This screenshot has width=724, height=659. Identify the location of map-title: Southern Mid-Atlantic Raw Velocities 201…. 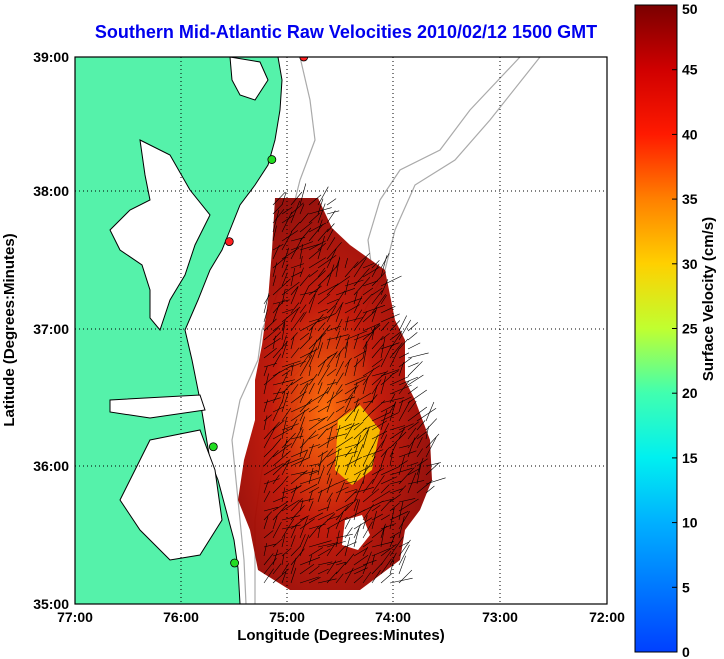
(346, 32).